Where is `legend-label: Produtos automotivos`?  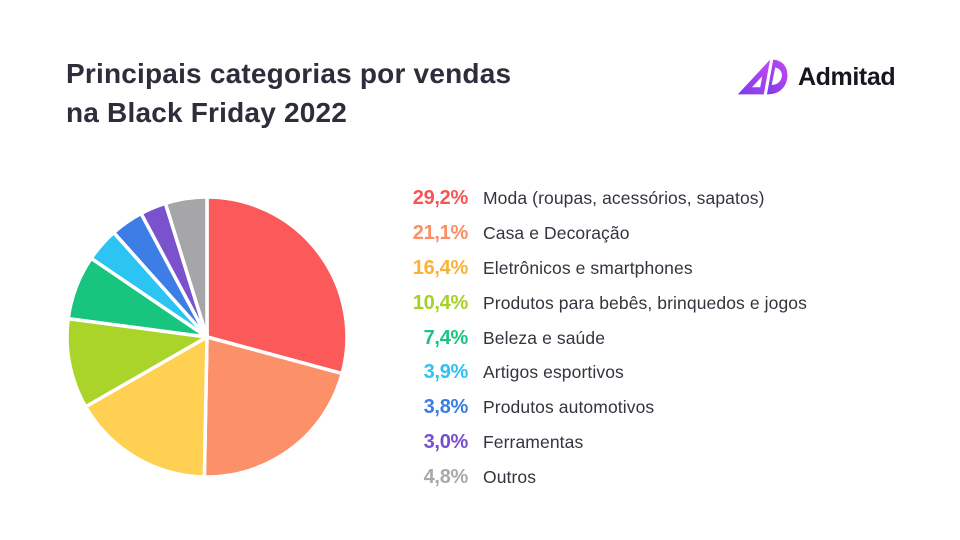
legend-label: Produtos automotivos is located at coordinates (569, 407).